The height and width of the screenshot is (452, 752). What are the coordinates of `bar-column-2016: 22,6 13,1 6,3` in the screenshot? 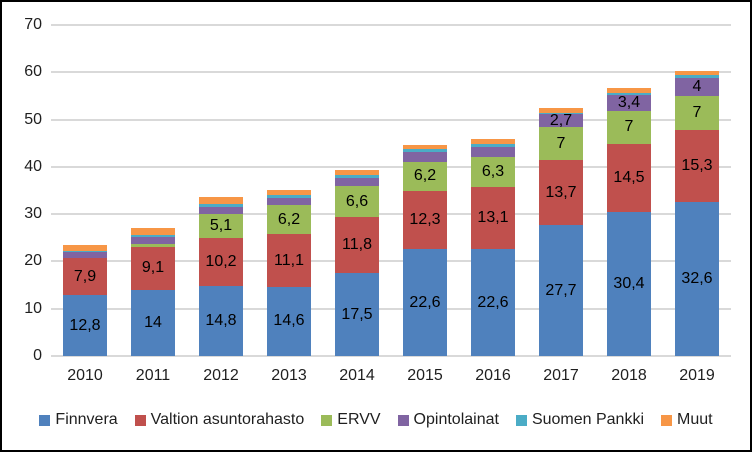 It's located at (493, 247).